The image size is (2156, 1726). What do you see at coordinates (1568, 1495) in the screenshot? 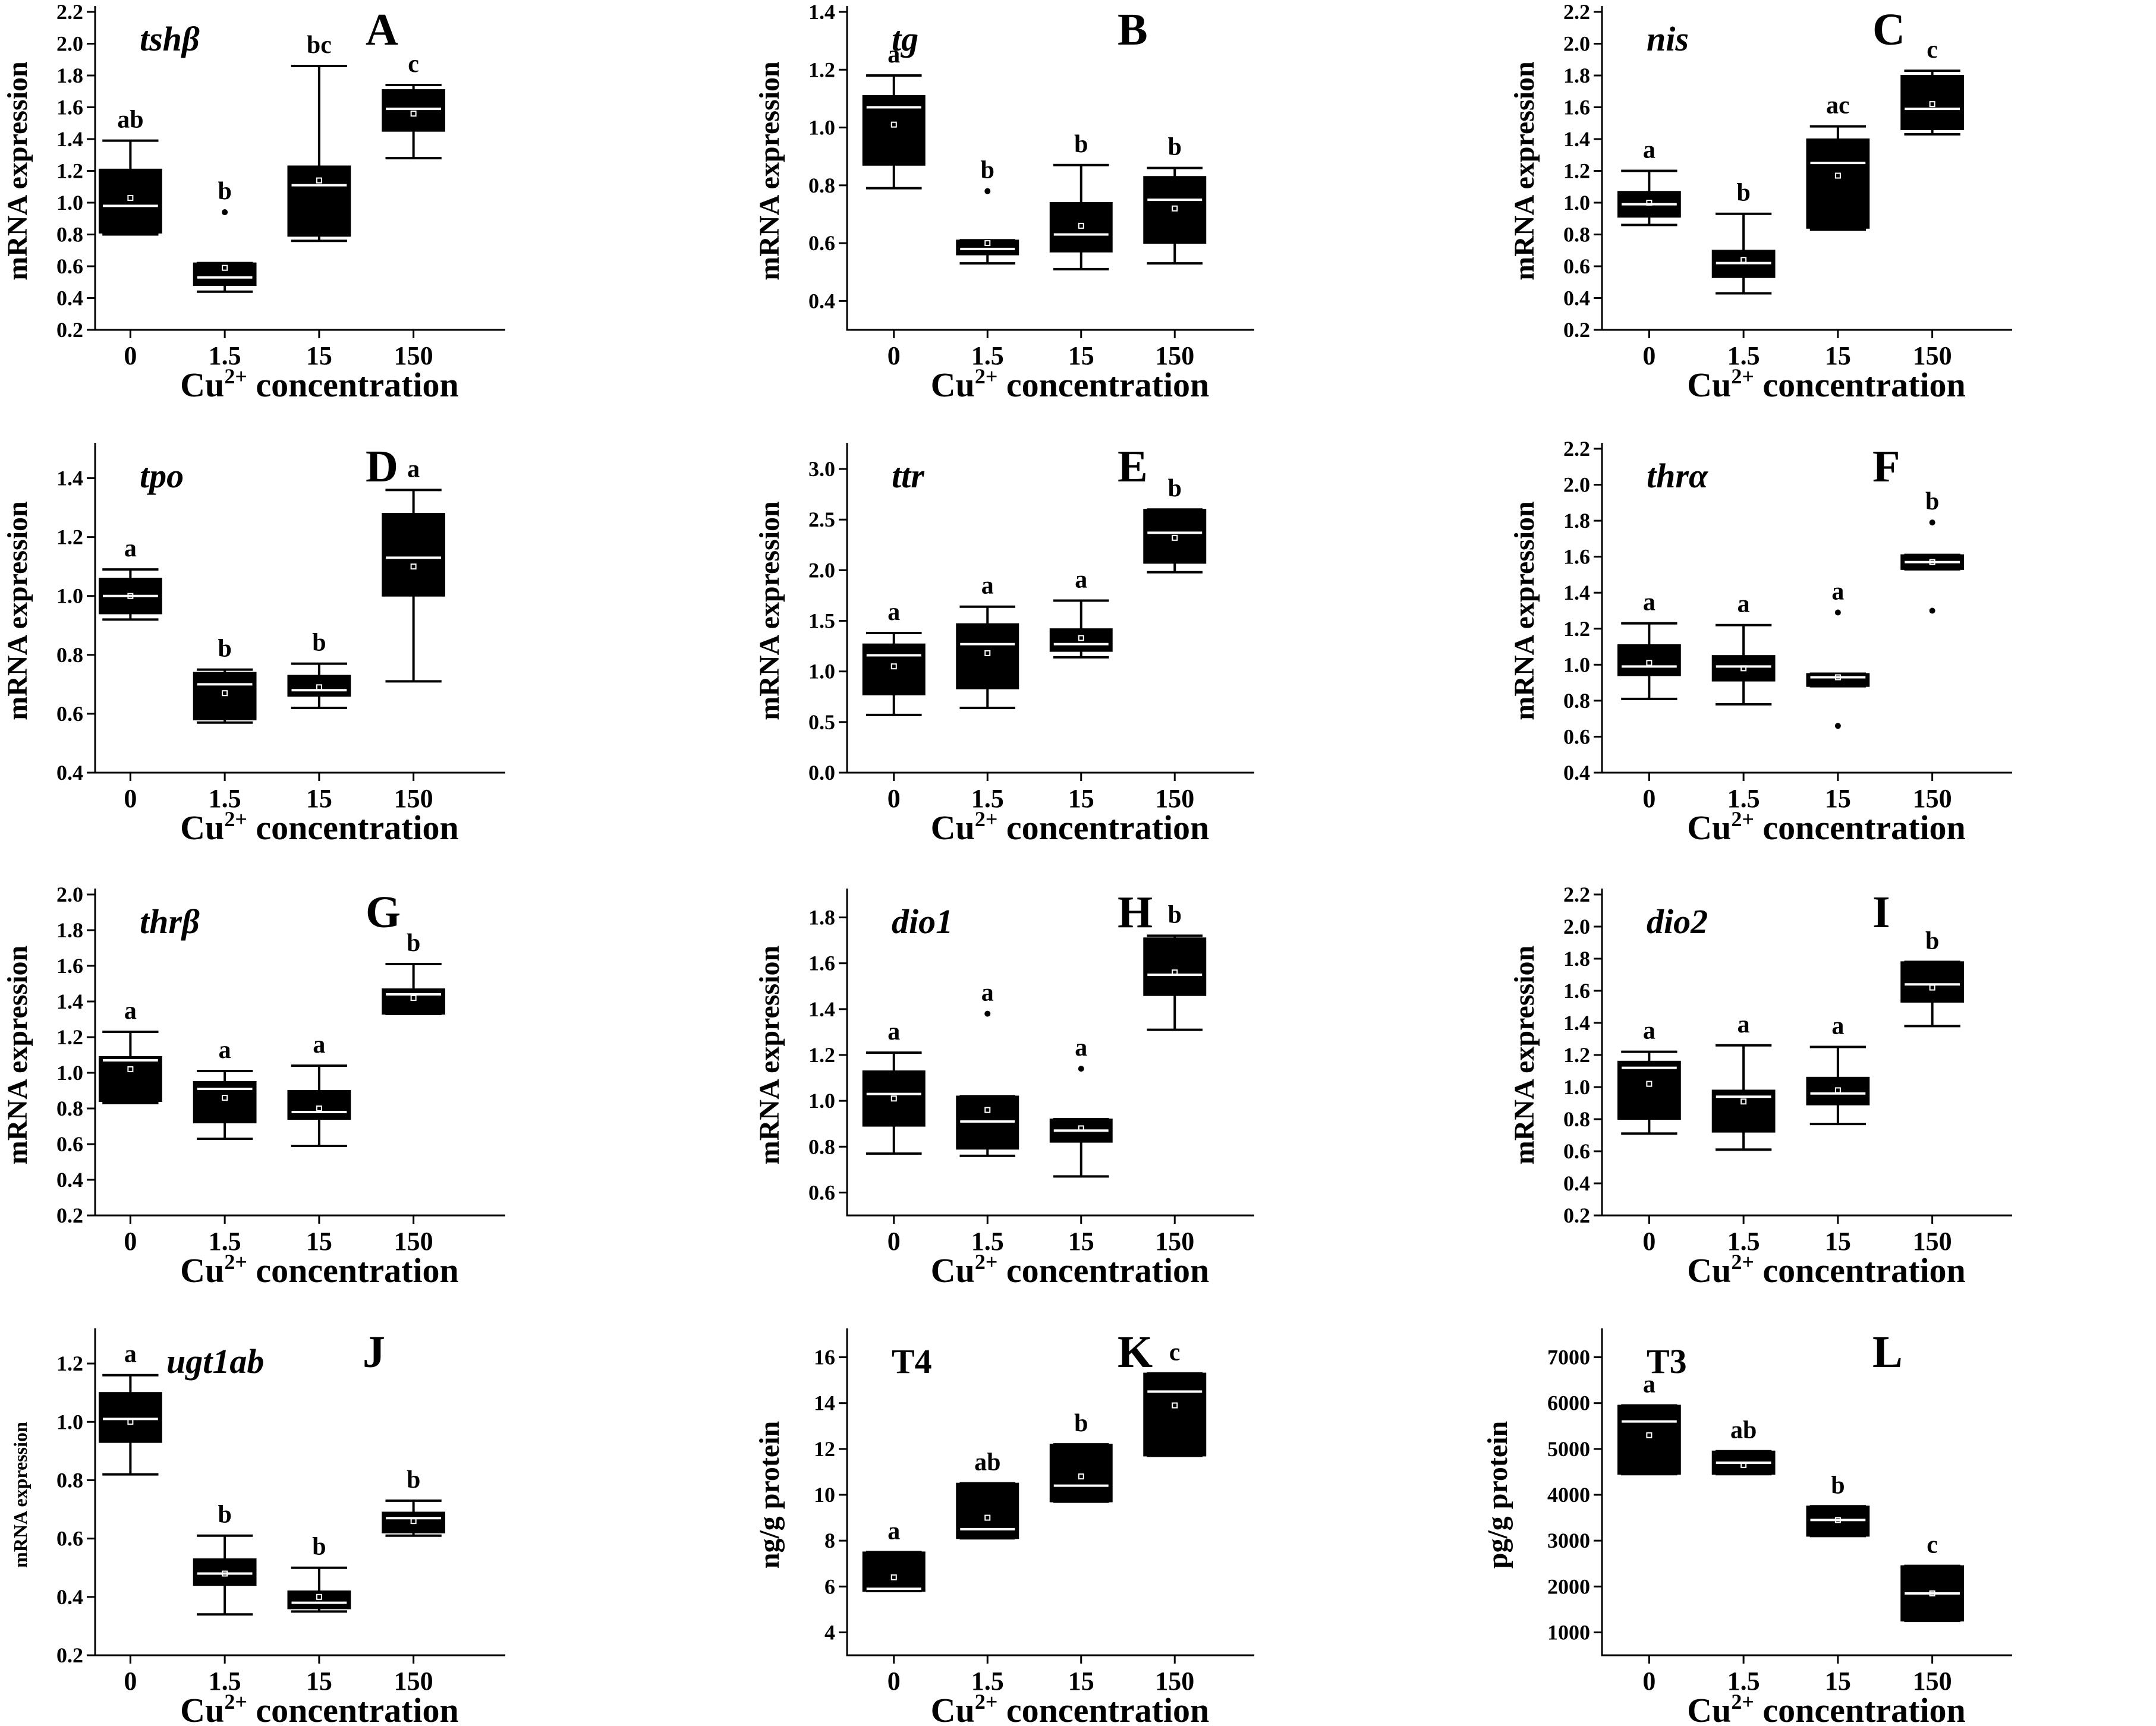
I see `y-tick-label: 4000` at bounding box center [1568, 1495].